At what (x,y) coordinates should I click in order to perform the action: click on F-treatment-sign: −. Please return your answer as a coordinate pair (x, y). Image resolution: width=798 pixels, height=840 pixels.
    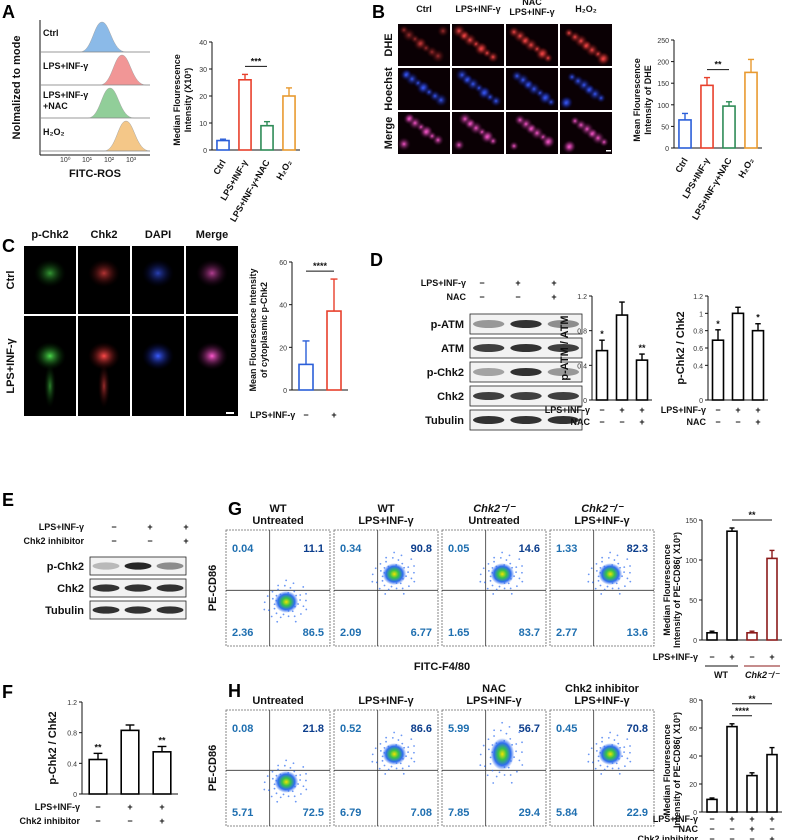
    Looking at the image, I should click on (97, 807).